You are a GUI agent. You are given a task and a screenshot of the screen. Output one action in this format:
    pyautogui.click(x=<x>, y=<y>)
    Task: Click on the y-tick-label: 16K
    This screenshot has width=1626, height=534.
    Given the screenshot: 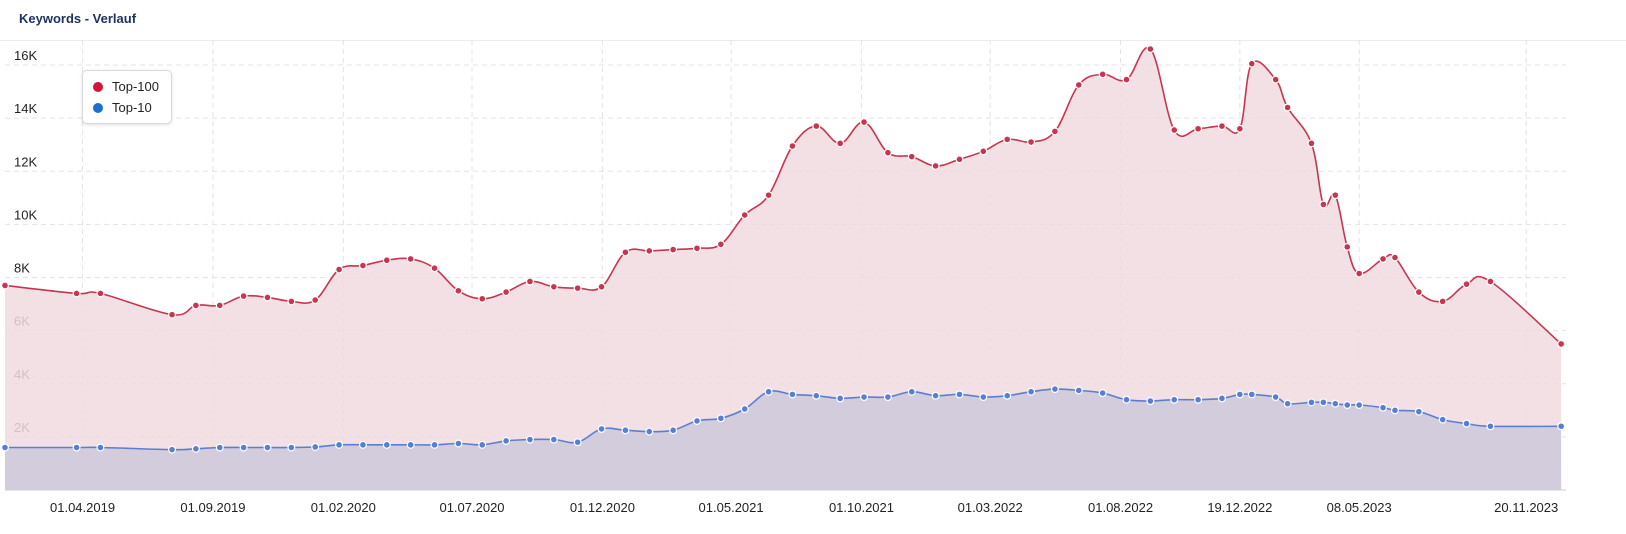 What is the action you would take?
    pyautogui.click(x=25, y=55)
    